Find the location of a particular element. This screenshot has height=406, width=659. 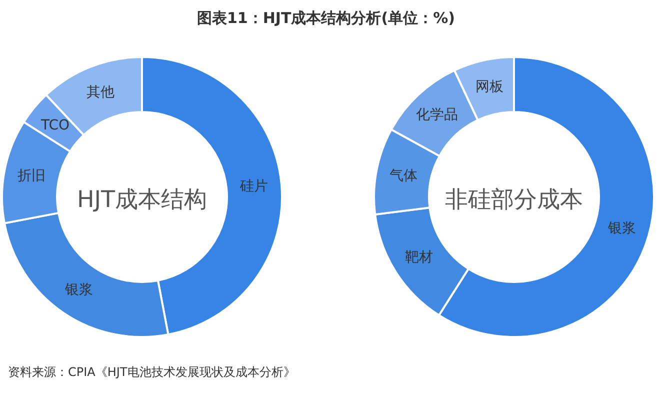

text: HJT成本结构 is located at coordinates (142, 200).